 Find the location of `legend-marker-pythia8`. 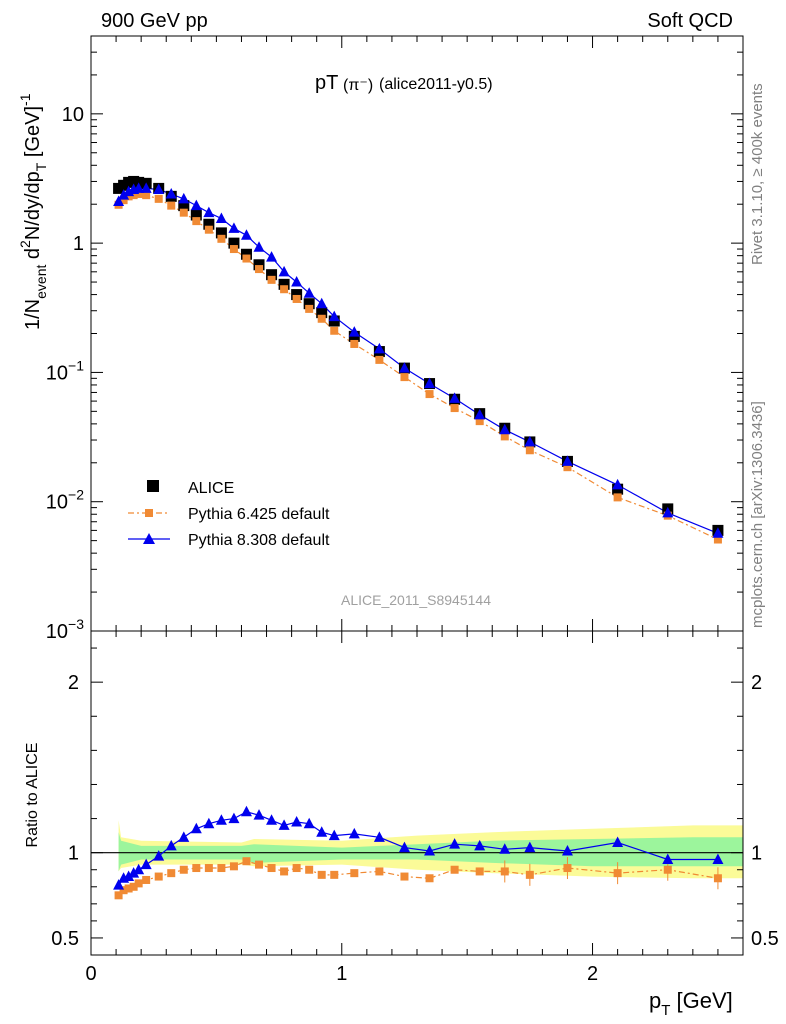

legend-marker-pythia8 is located at coordinates (149, 538).